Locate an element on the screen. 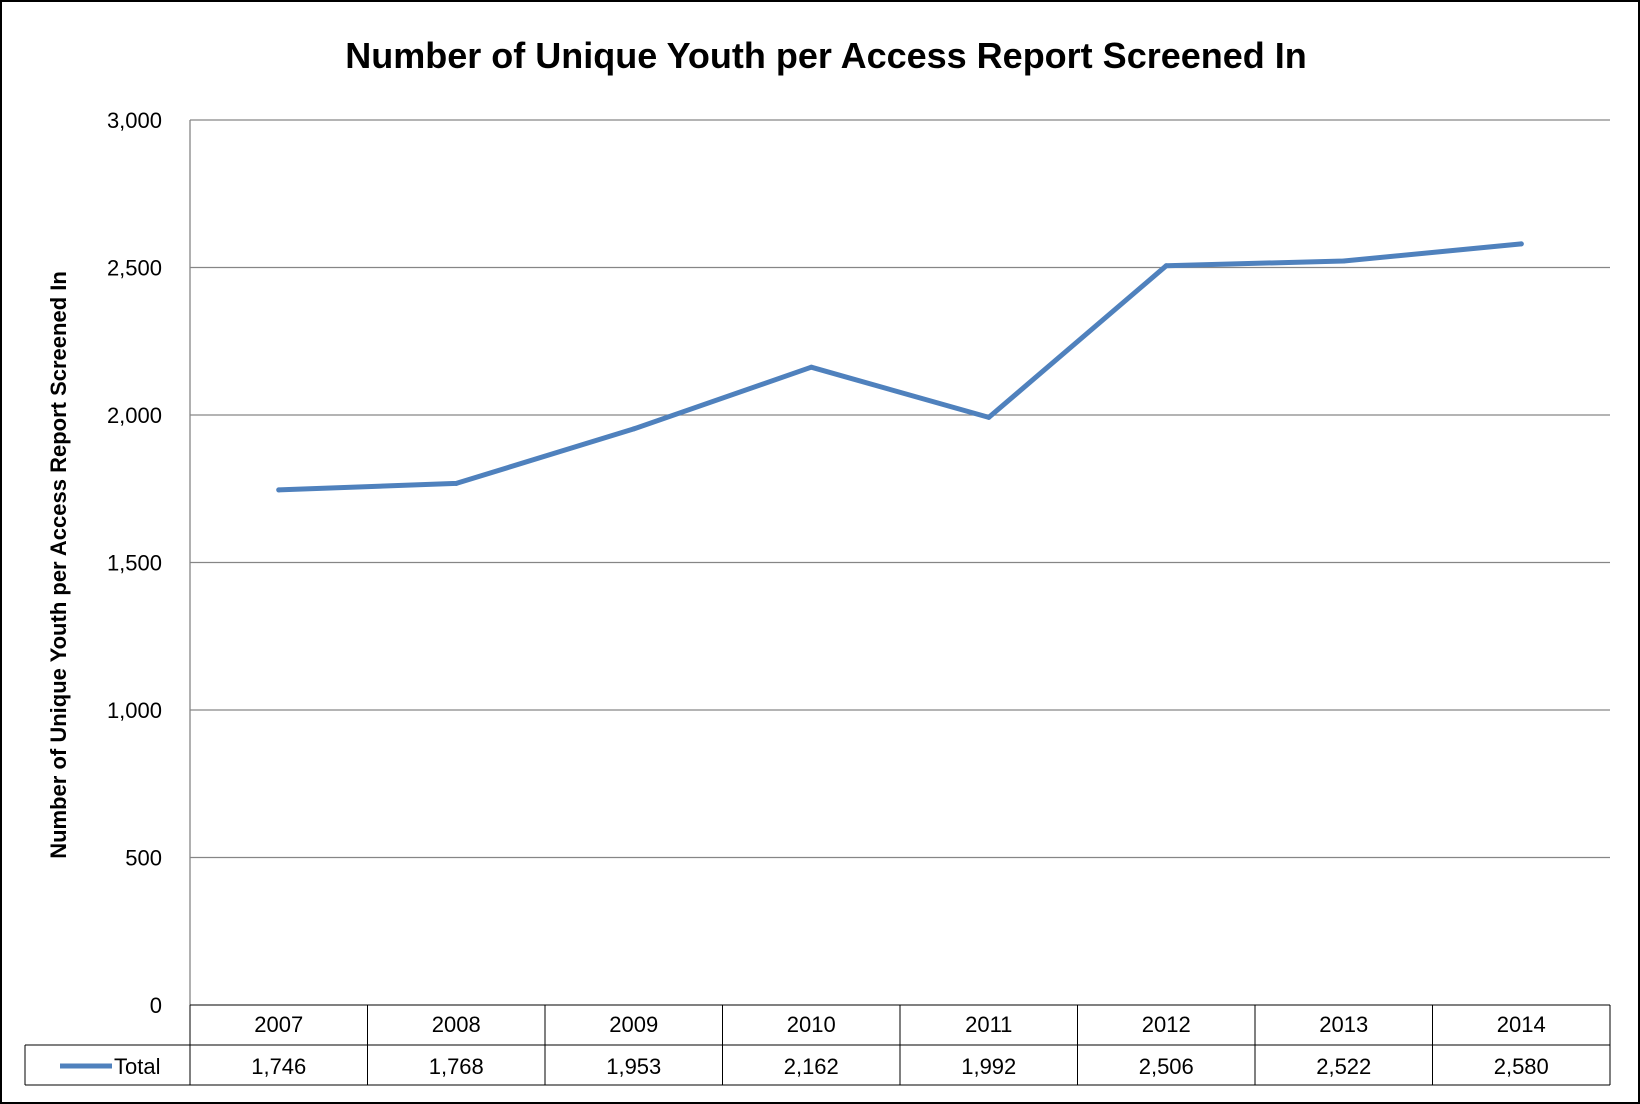  legend-label-total: Total is located at coordinates (137, 1066).